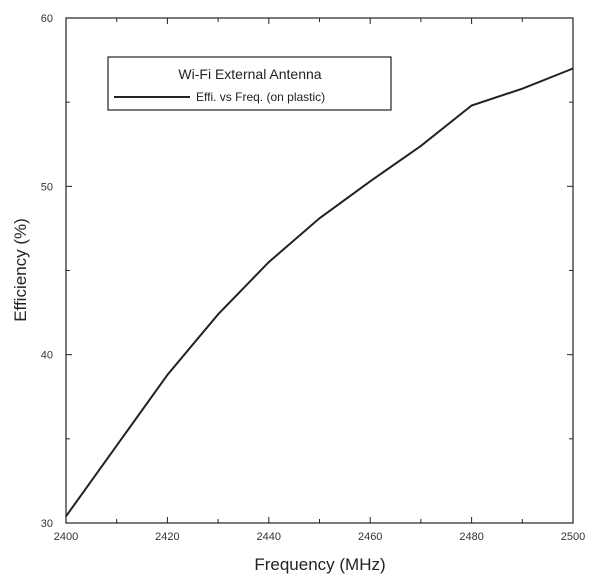 The image size is (589, 577). I want to click on x-tick-label: 2480, so click(471, 537).